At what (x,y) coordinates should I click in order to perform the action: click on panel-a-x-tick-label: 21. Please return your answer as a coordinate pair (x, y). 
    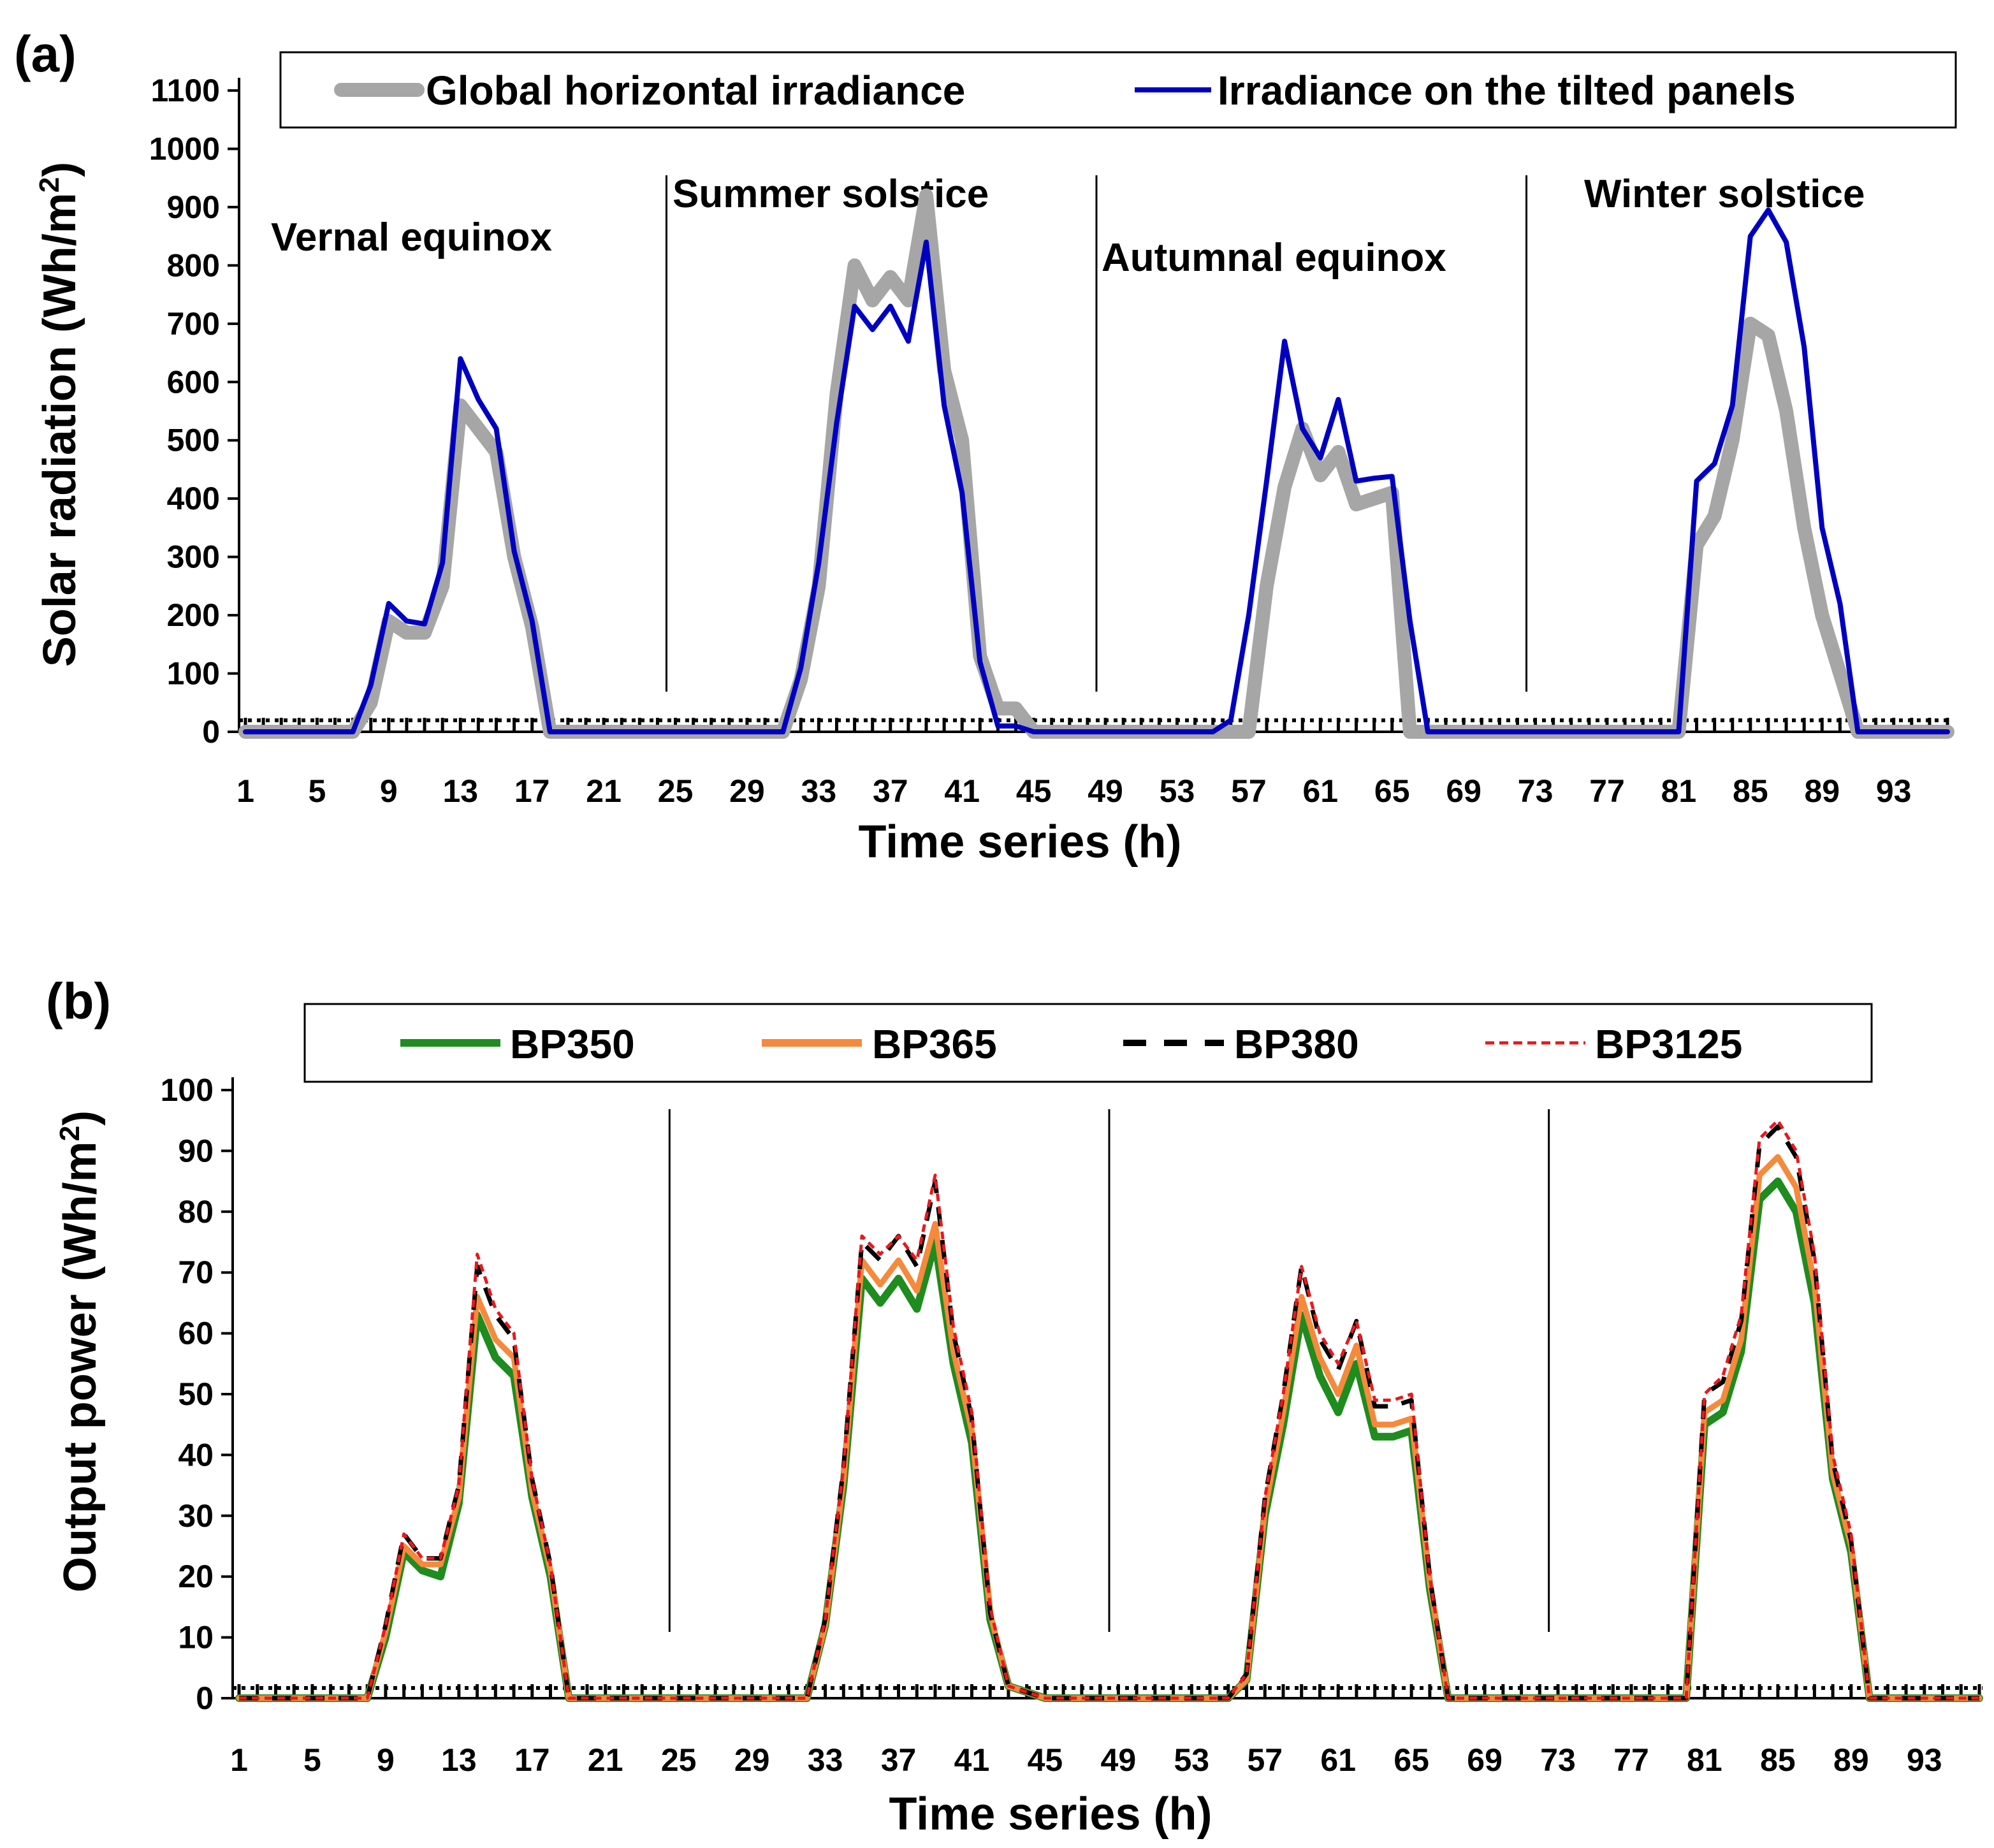
    Looking at the image, I should click on (604, 791).